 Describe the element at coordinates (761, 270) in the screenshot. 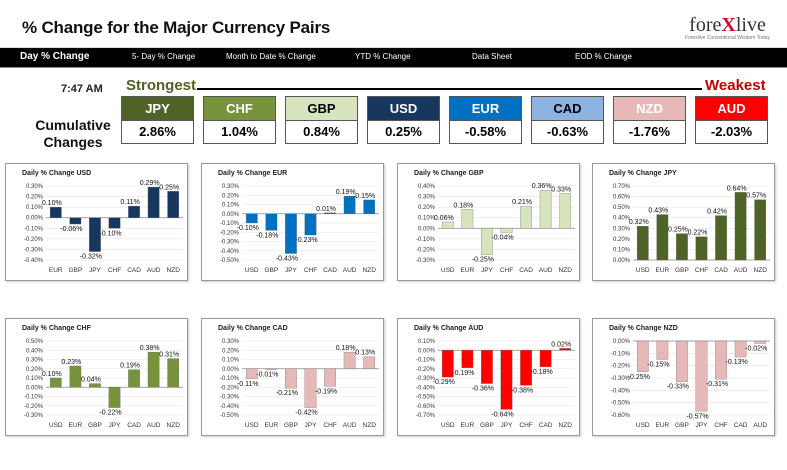

I see `x-tick-label: NZD` at that location.